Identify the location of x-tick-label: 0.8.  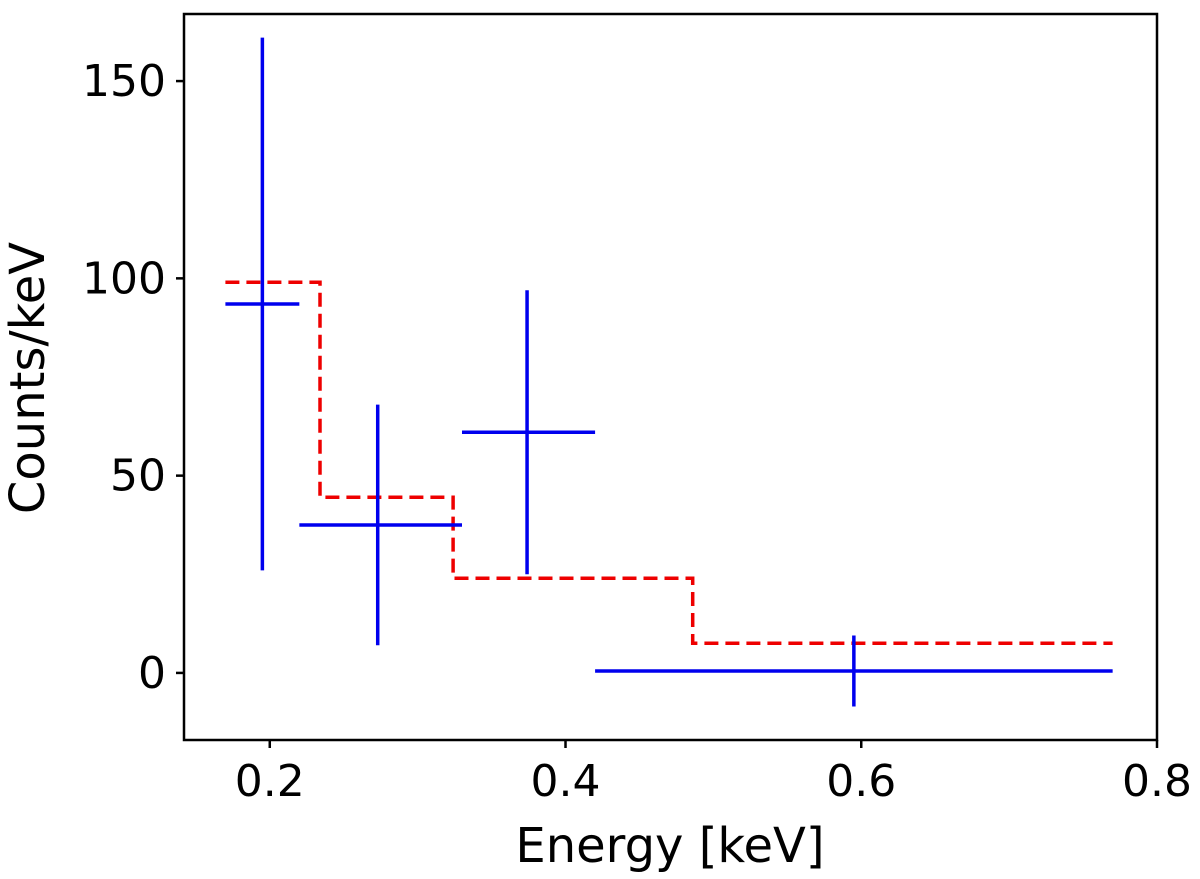
(1157, 781).